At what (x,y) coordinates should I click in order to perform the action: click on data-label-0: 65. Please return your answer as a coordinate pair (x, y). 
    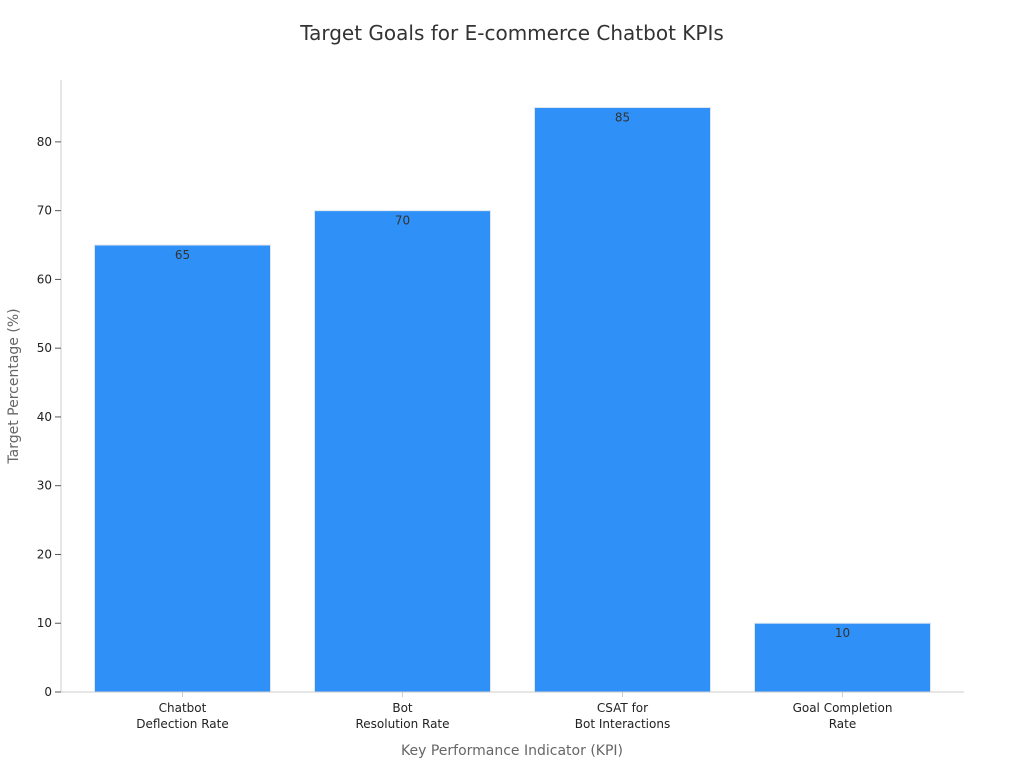
    Looking at the image, I should click on (182, 255).